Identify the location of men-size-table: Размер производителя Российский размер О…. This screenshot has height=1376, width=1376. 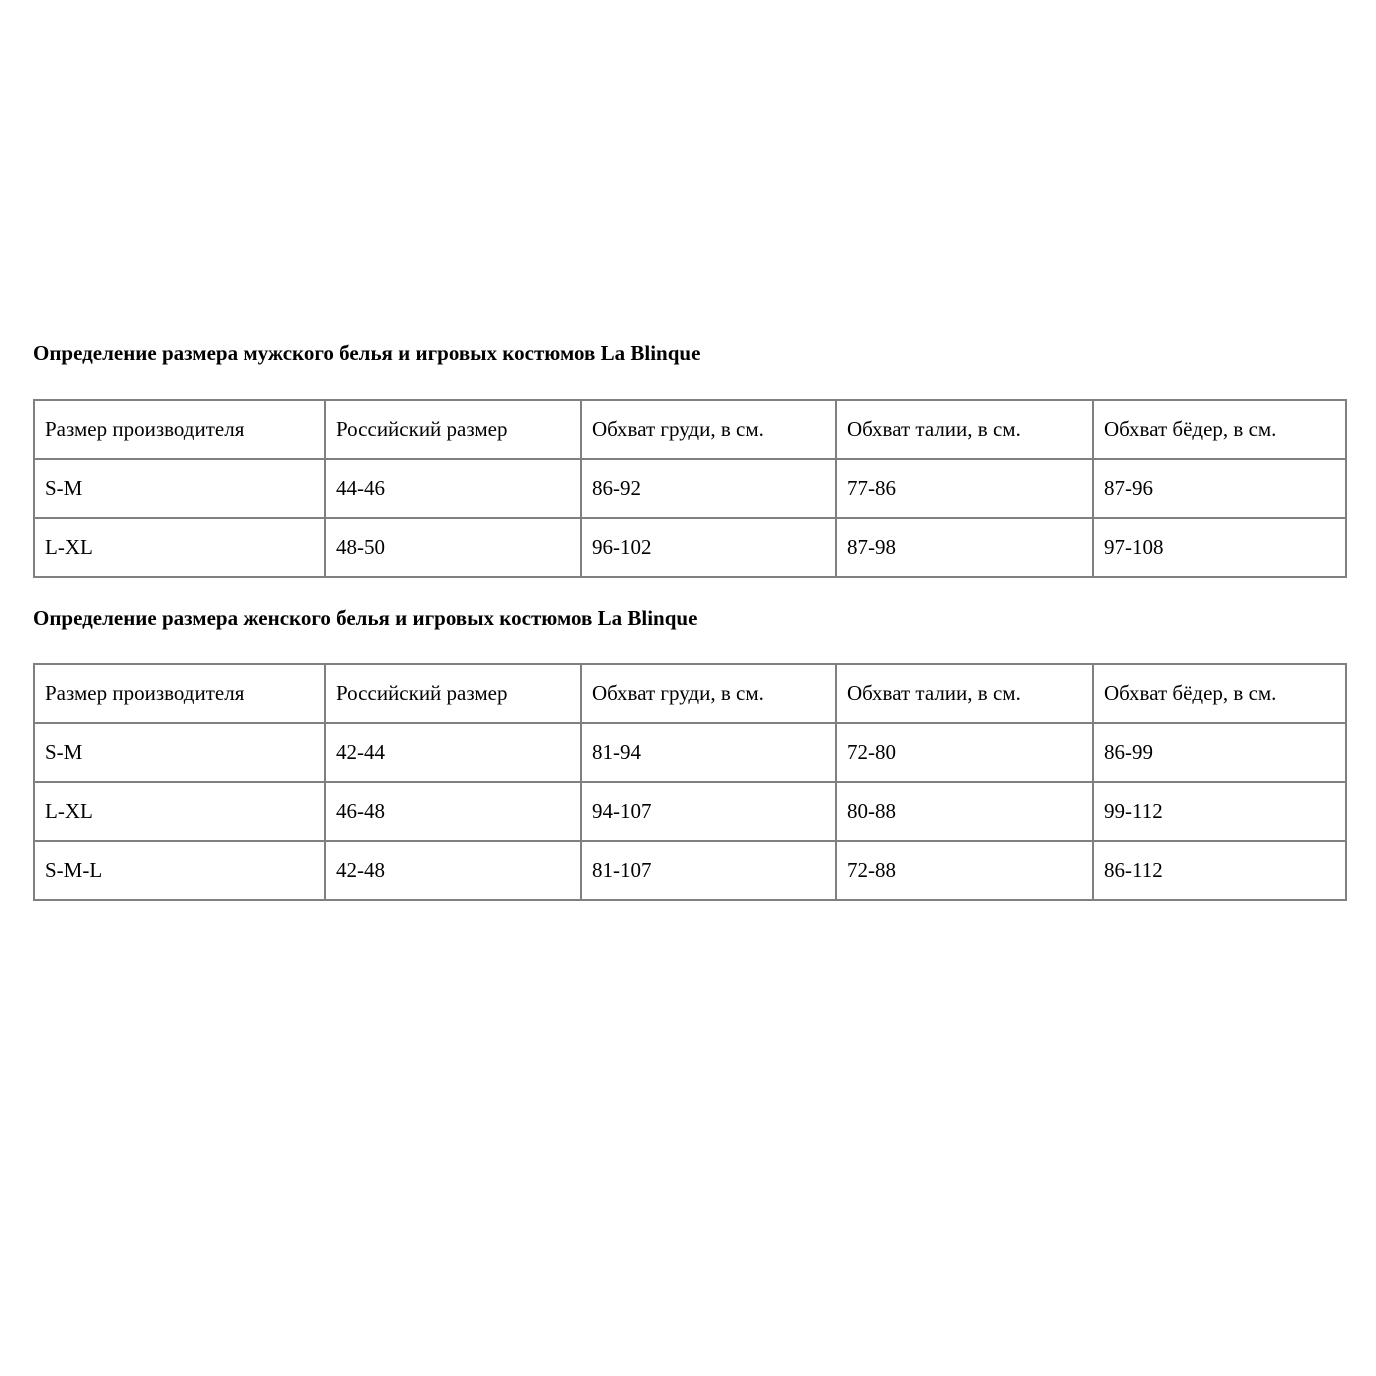
(690, 488).